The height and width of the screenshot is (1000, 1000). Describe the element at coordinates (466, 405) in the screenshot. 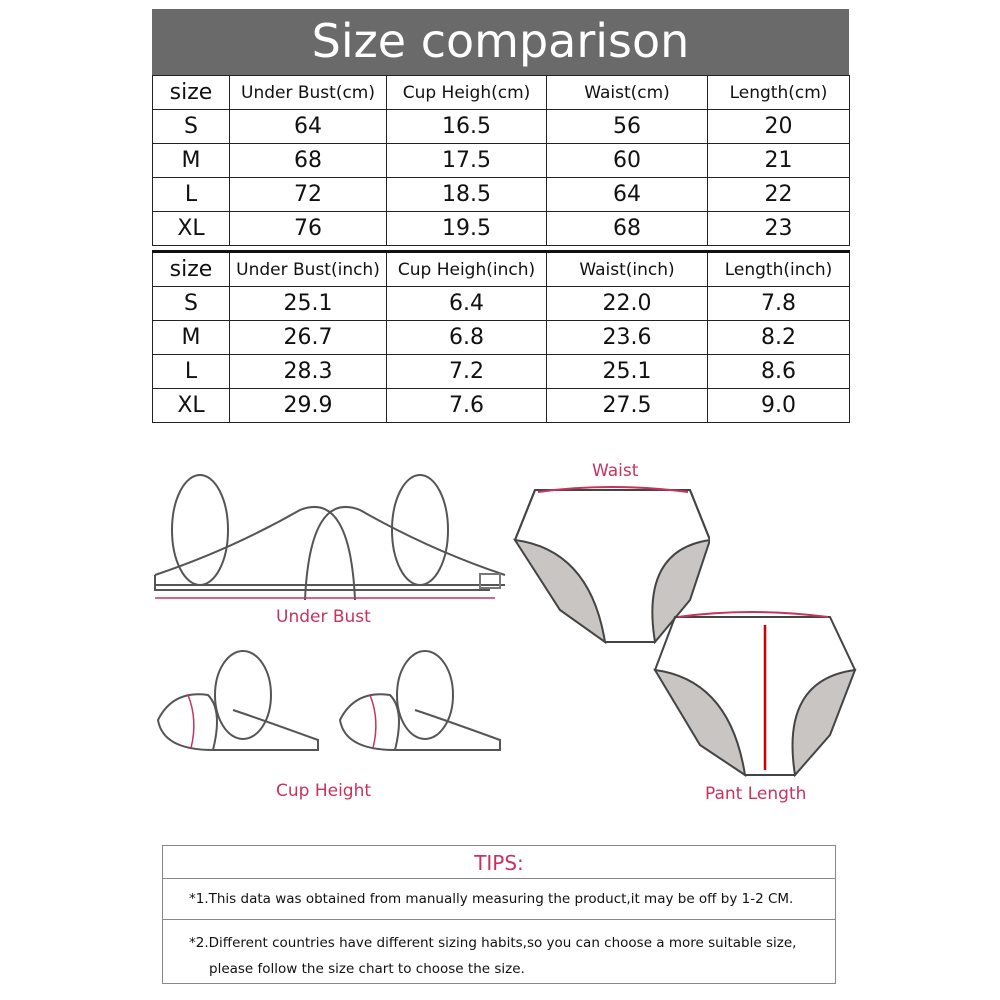

I see `table-cell: 7.6` at that location.